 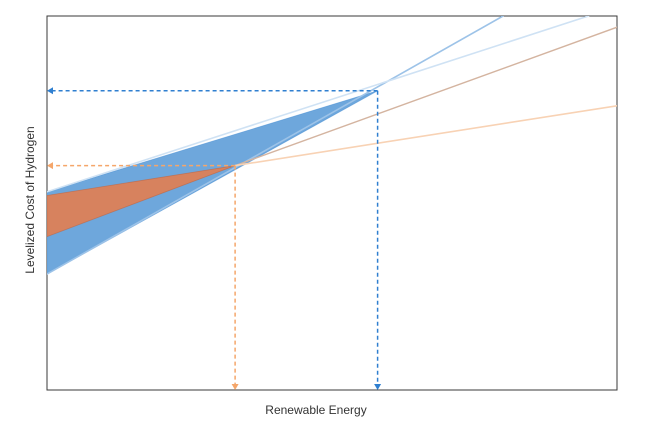 What do you see at coordinates (235, 387) in the screenshot?
I see `orange-vertical-ref-arrowhead` at bounding box center [235, 387].